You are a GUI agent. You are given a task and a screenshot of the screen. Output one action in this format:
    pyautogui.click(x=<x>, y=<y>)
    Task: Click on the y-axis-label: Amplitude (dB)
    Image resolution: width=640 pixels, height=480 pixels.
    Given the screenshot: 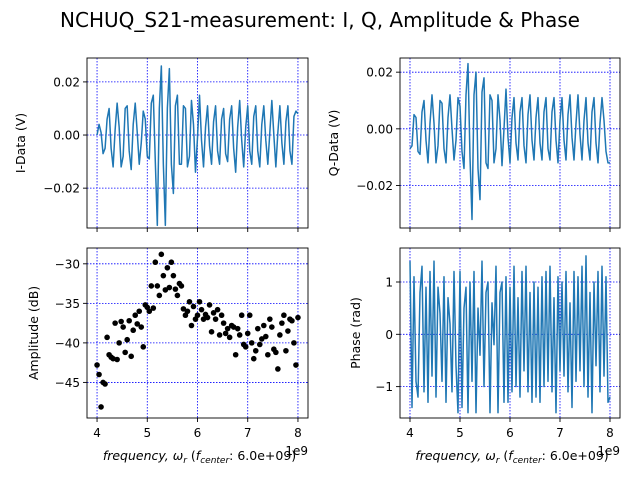 What is the action you would take?
    pyautogui.click(x=33, y=333)
    